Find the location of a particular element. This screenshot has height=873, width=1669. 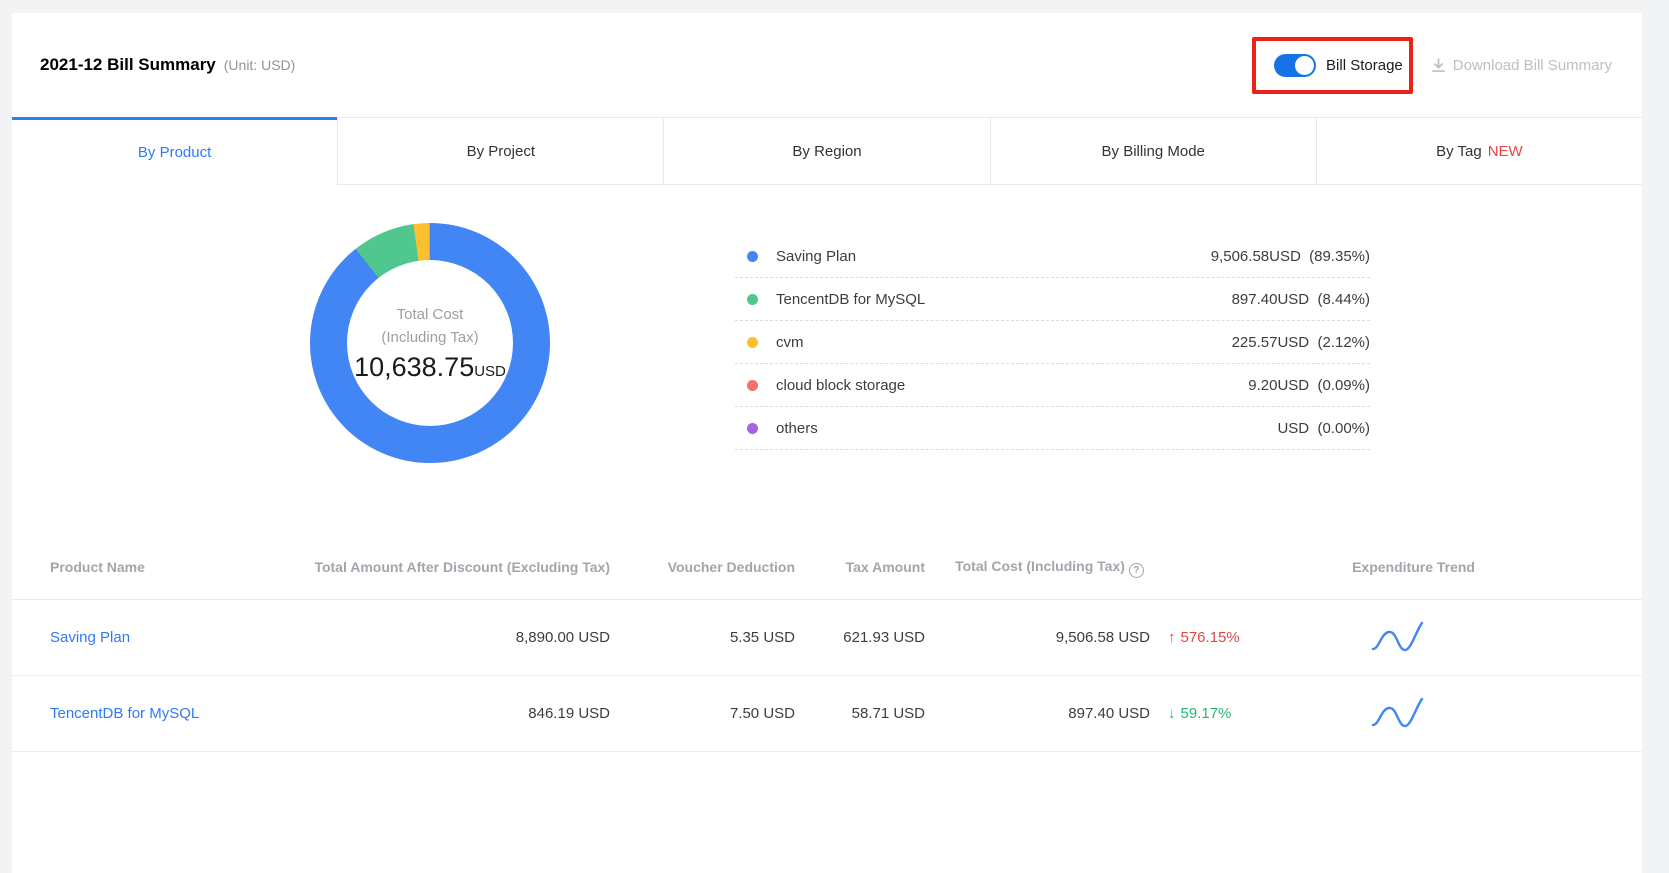

header-actions: Bill Storage Download Bill Summary is located at coordinates (1432, 65).